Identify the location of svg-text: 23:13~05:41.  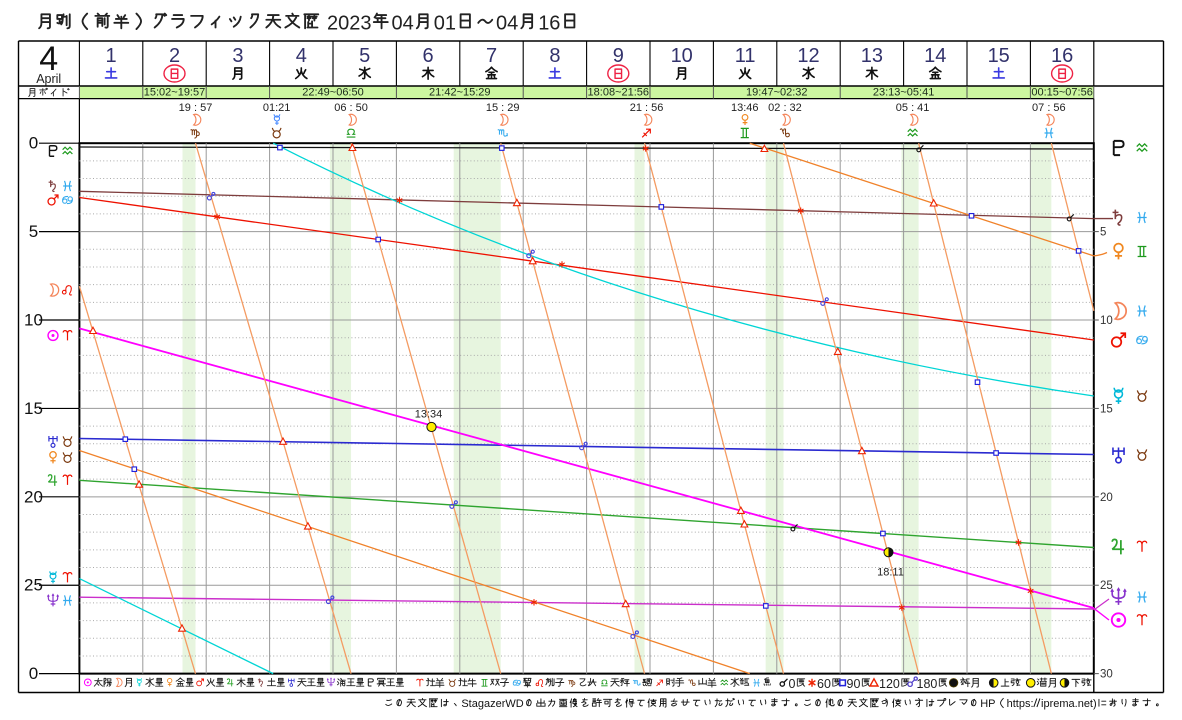
(903, 93).